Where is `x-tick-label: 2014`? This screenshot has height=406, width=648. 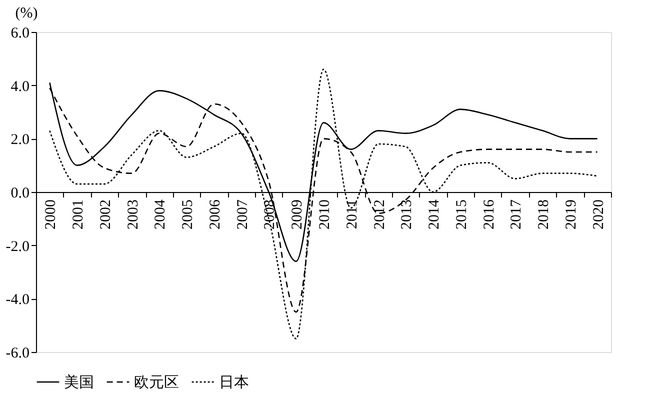 x-tick-label: 2014 is located at coordinates (434, 214).